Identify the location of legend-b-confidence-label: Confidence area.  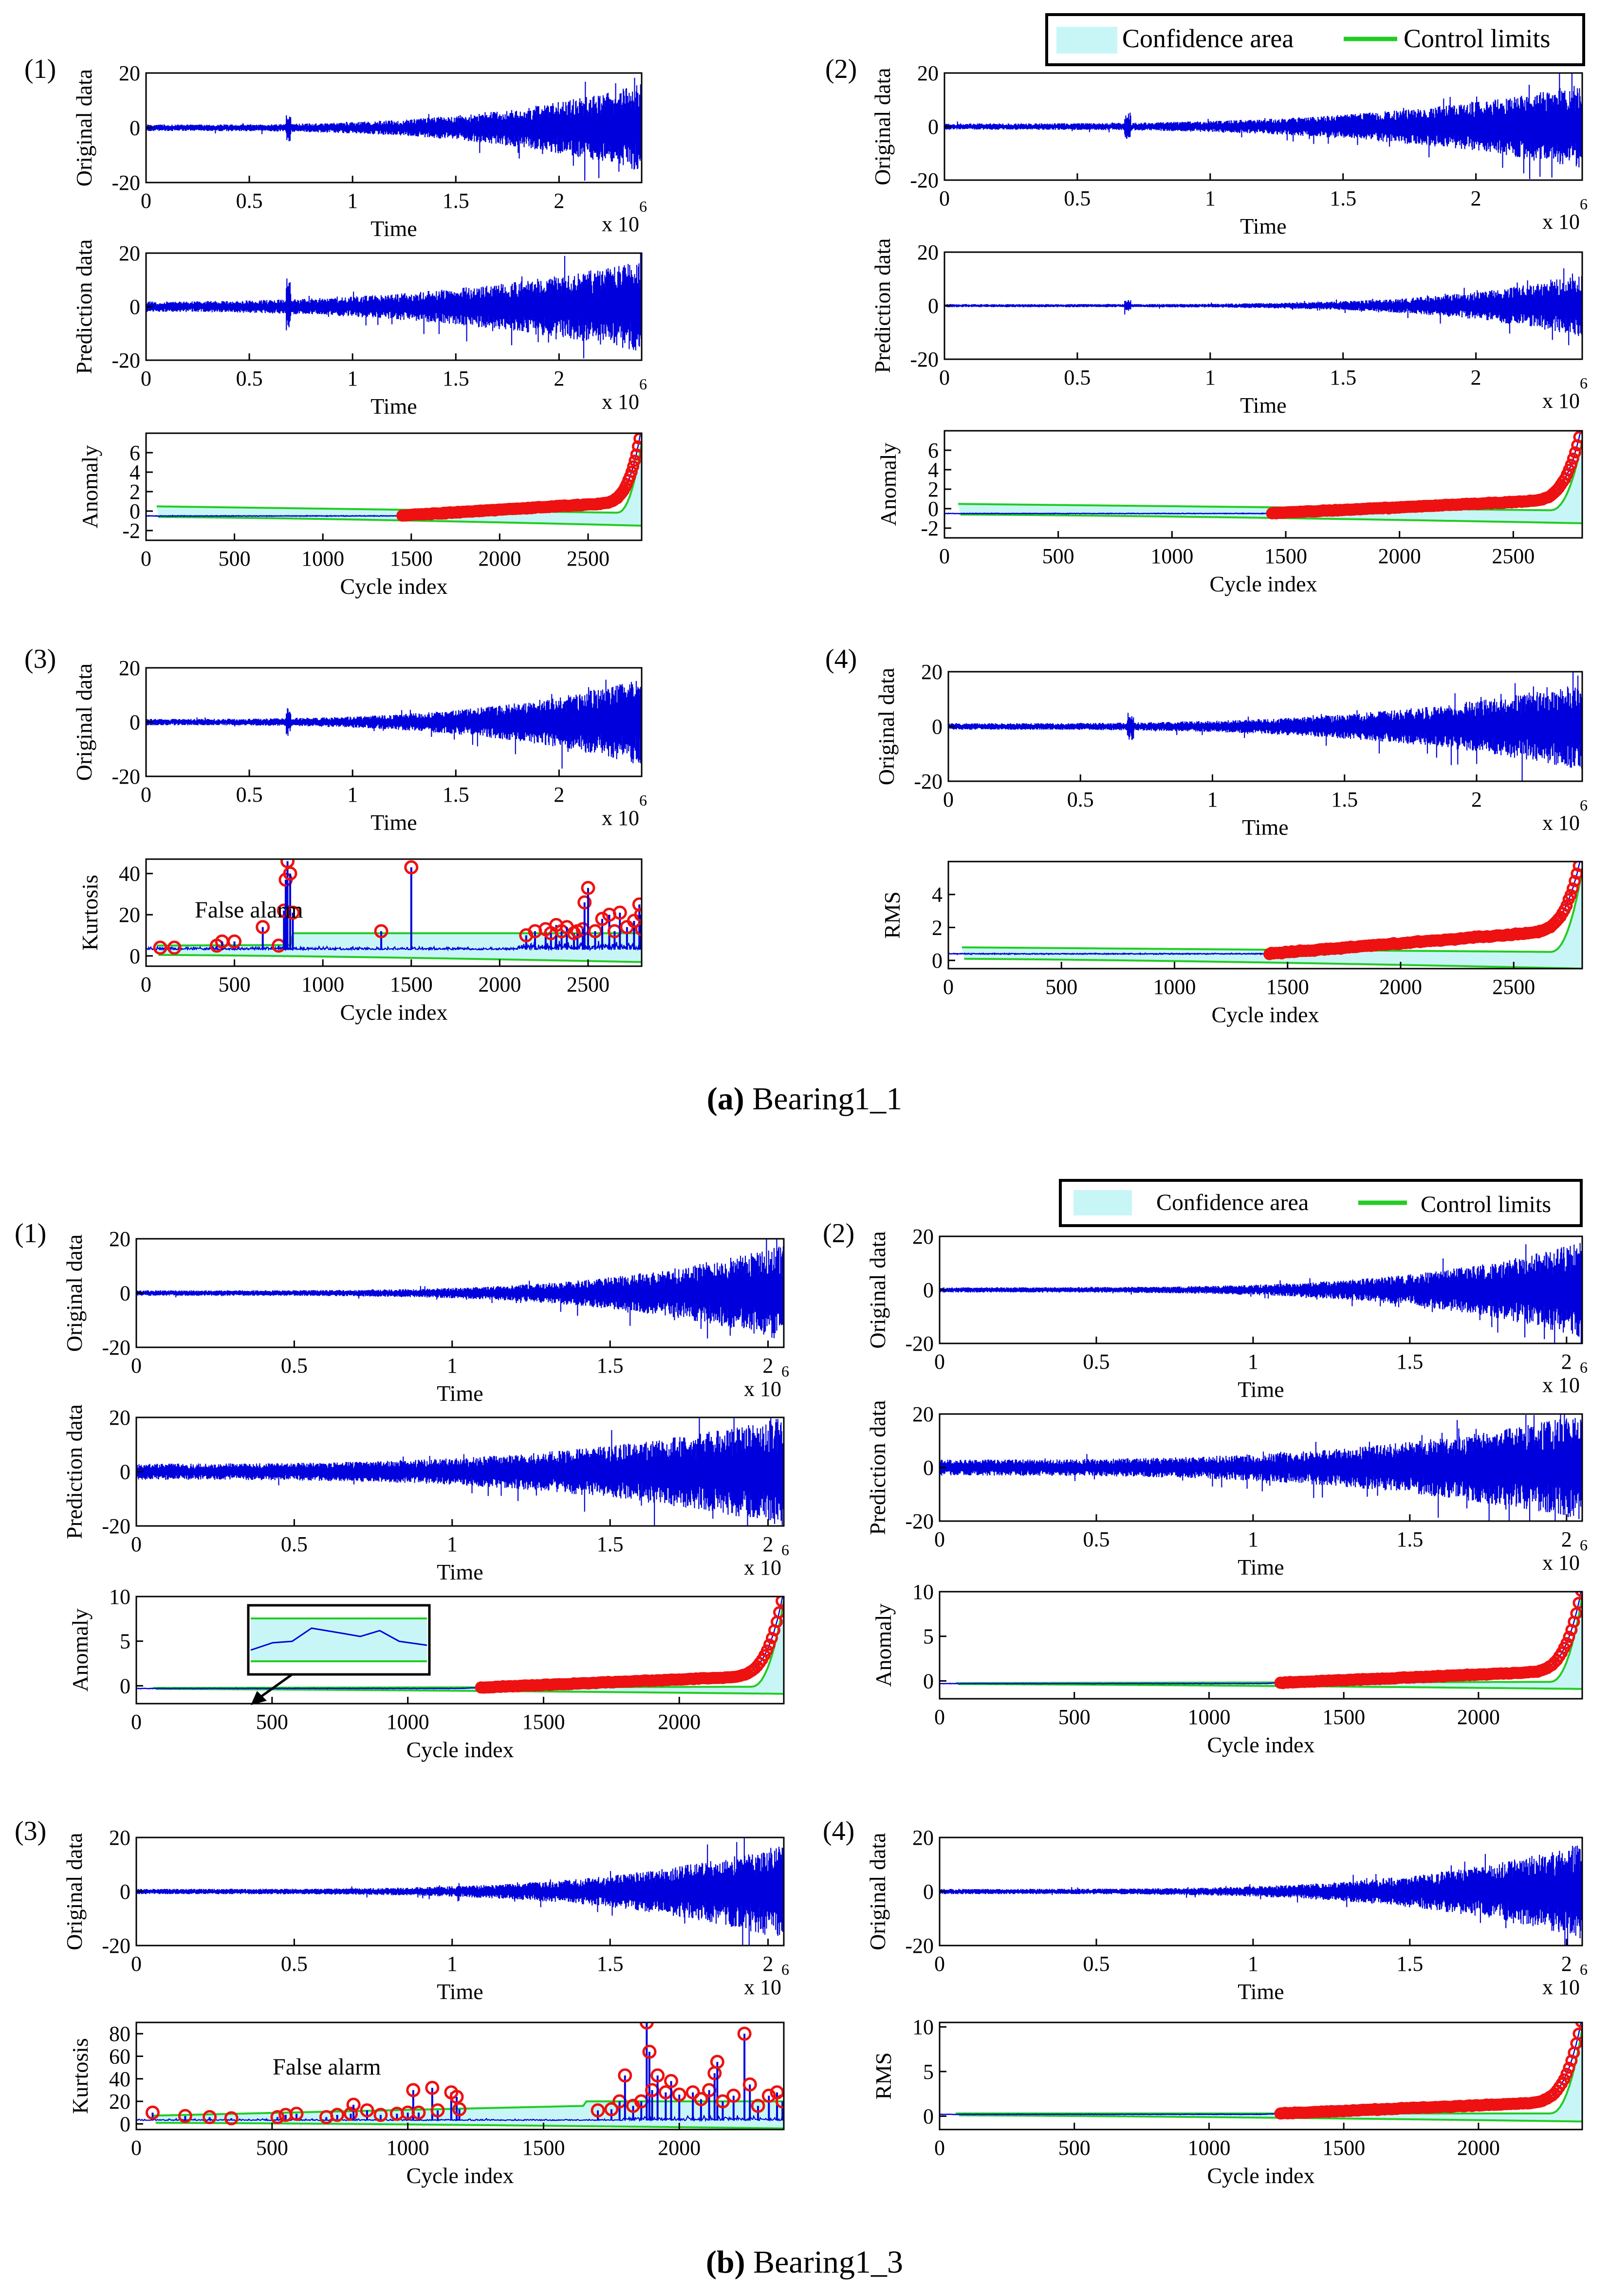
(1232, 1203).